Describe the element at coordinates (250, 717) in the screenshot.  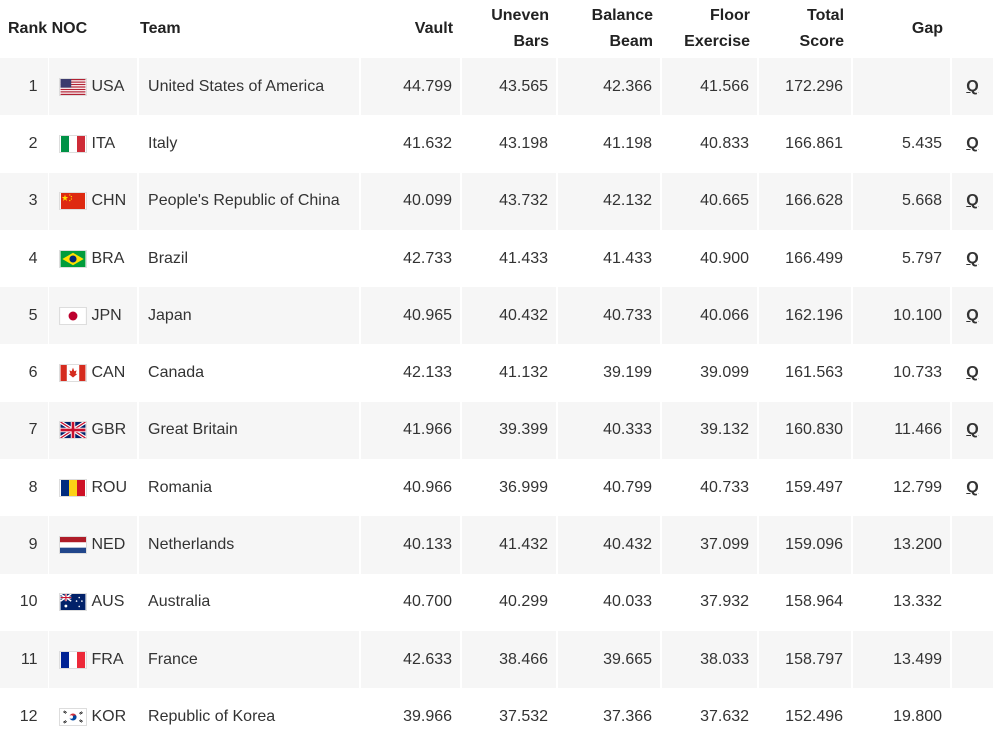
I see `team-name: Republic of Korea` at that location.